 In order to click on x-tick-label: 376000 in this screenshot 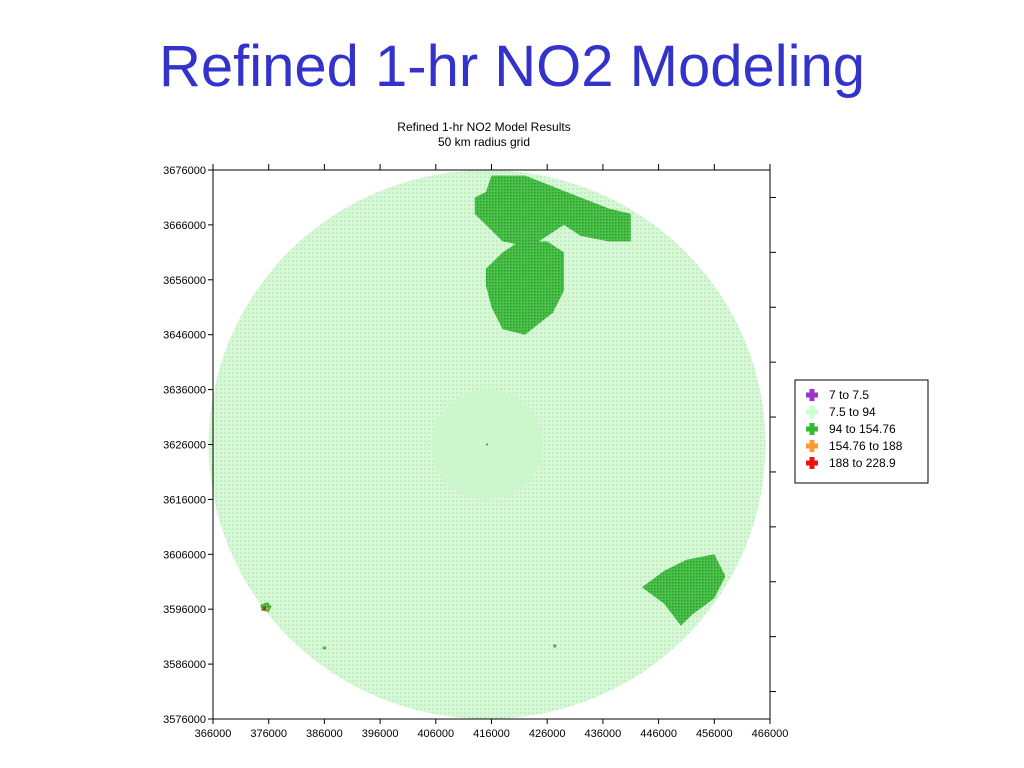, I will do `click(268, 734)`.